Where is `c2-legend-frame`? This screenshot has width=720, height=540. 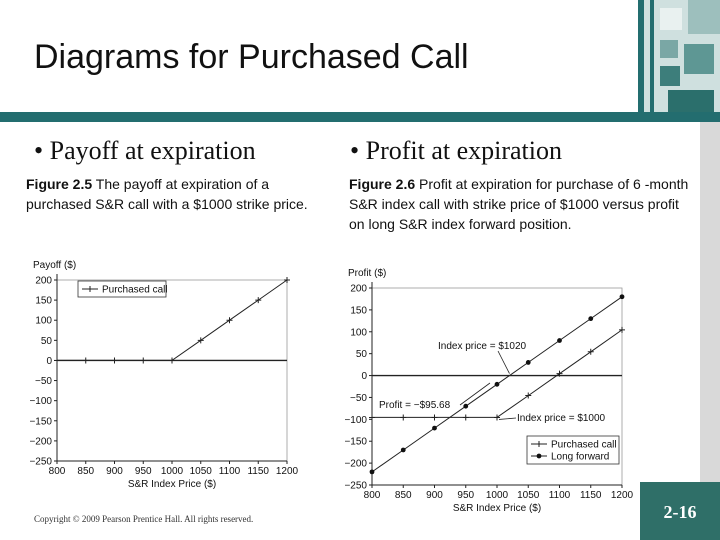
c2-legend-frame is located at coordinates (573, 450).